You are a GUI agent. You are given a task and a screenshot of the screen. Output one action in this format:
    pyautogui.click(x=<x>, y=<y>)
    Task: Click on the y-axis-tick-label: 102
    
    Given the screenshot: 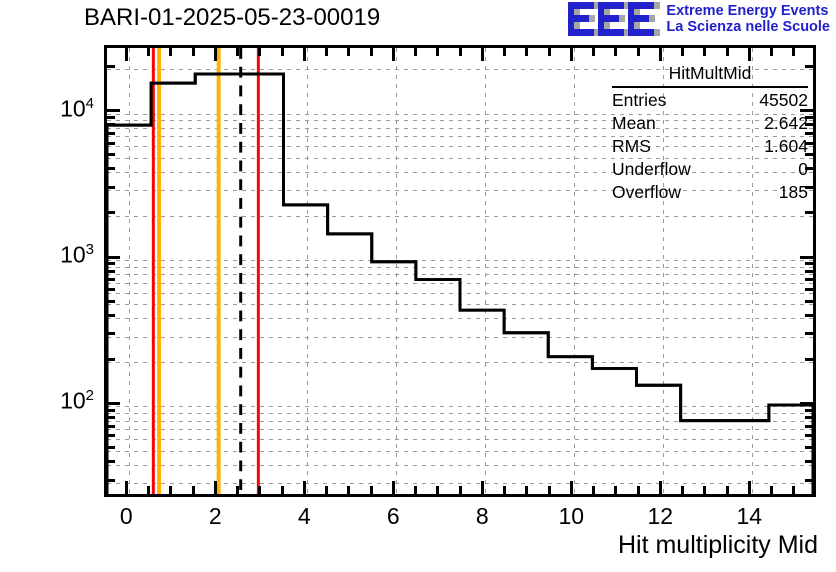 What is the action you would take?
    pyautogui.click(x=77, y=401)
    